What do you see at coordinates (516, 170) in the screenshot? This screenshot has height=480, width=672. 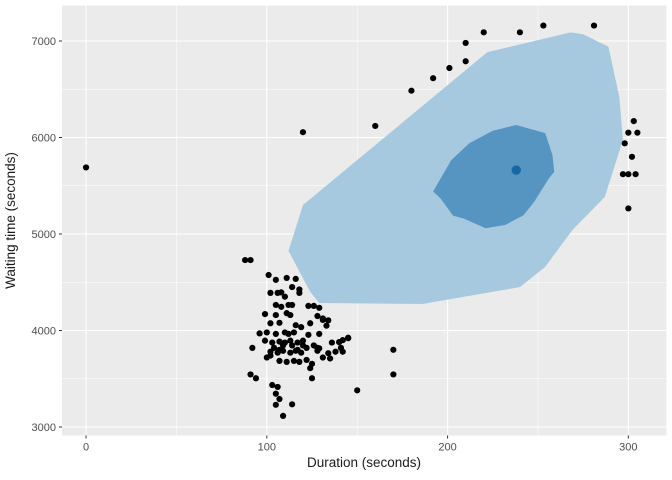 I see `bagplot-center-point` at bounding box center [516, 170].